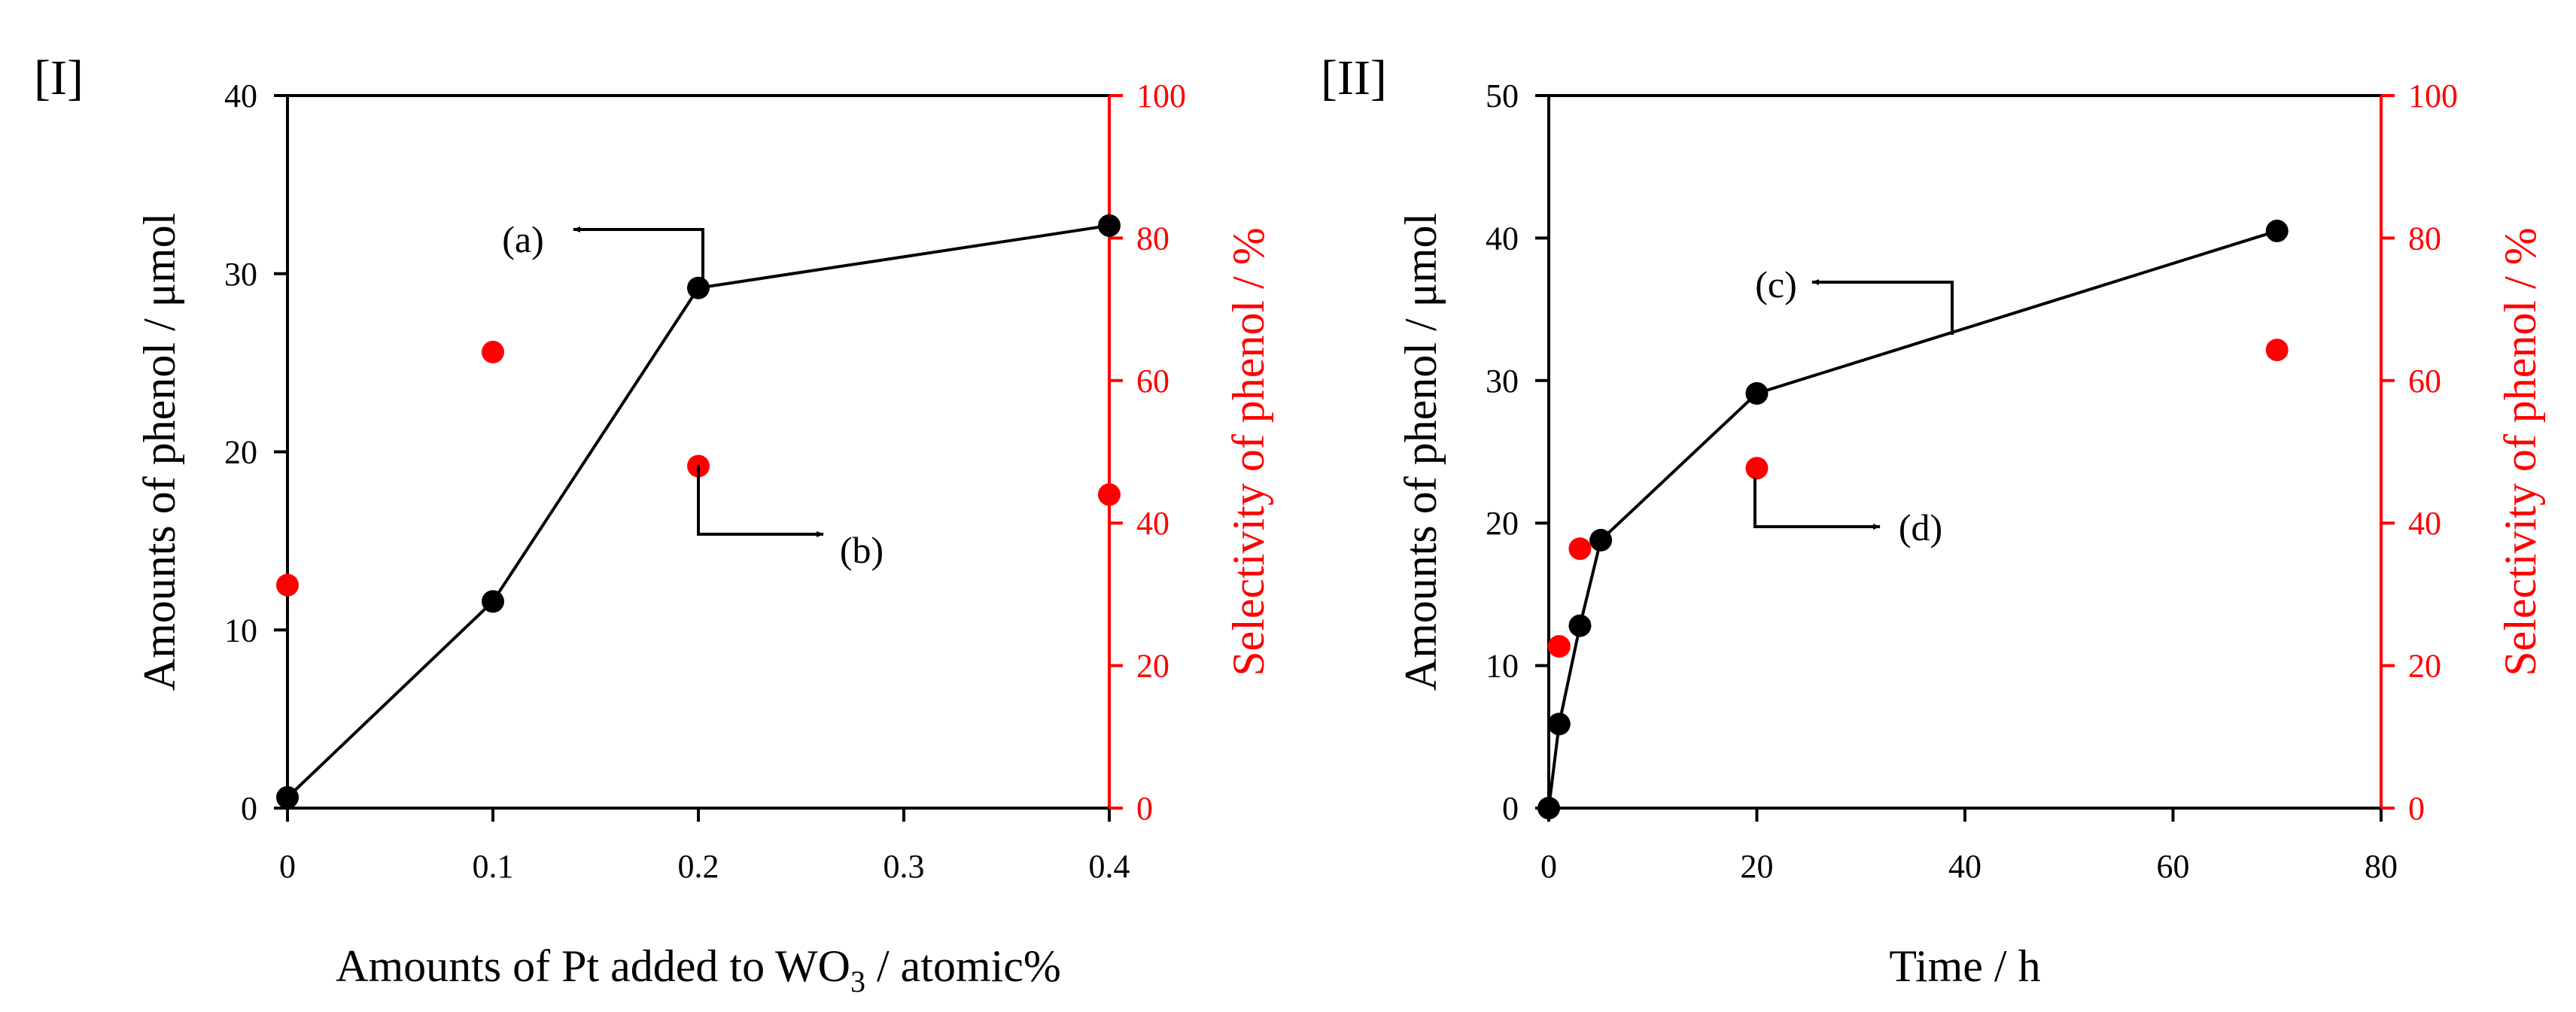  What do you see at coordinates (1109, 866) in the screenshot?
I see `x-tick-label: 0.4` at bounding box center [1109, 866].